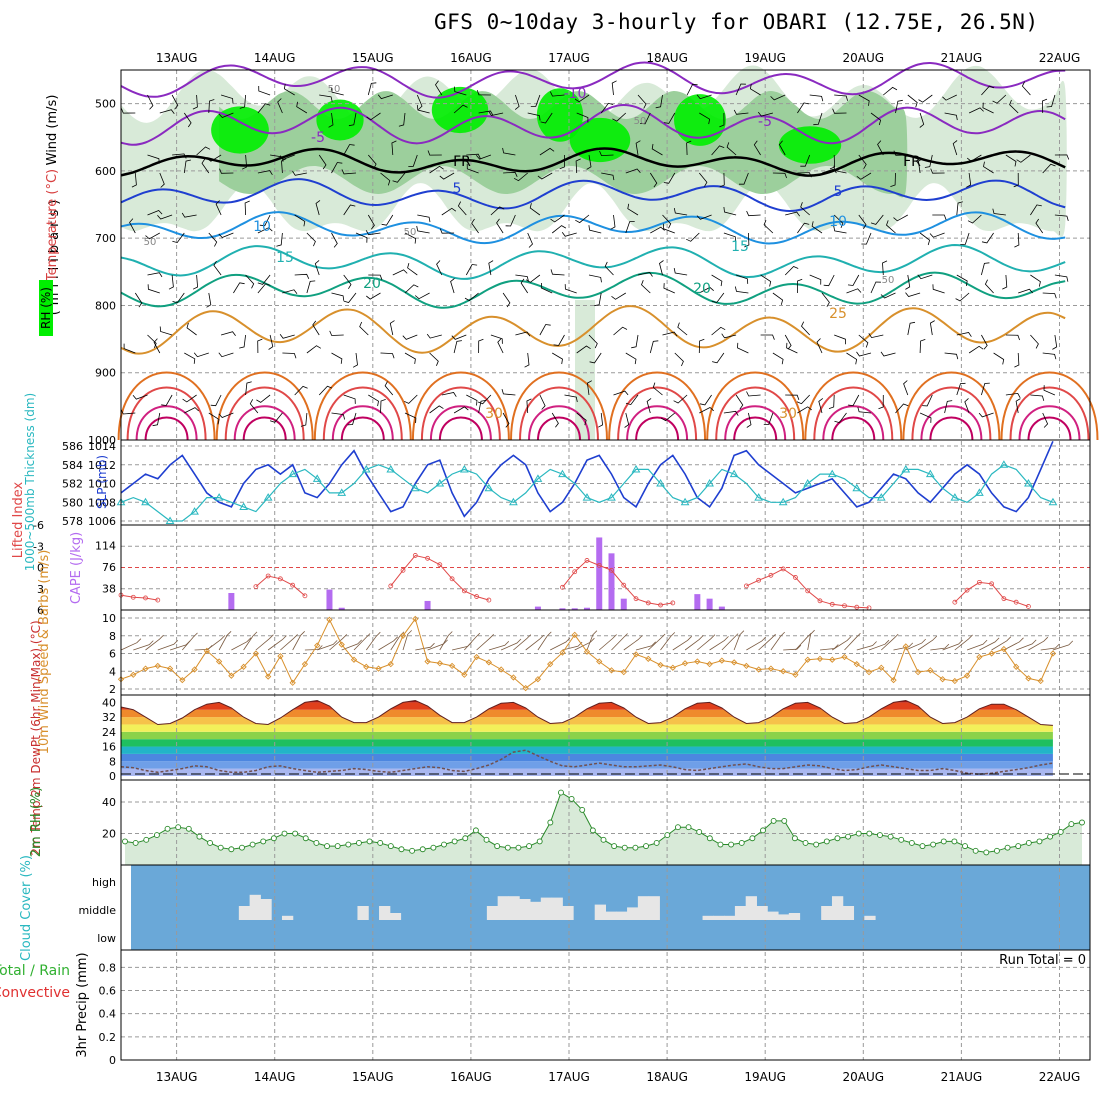  I want to click on date-label-top: 22AUG, so click(1060, 58).